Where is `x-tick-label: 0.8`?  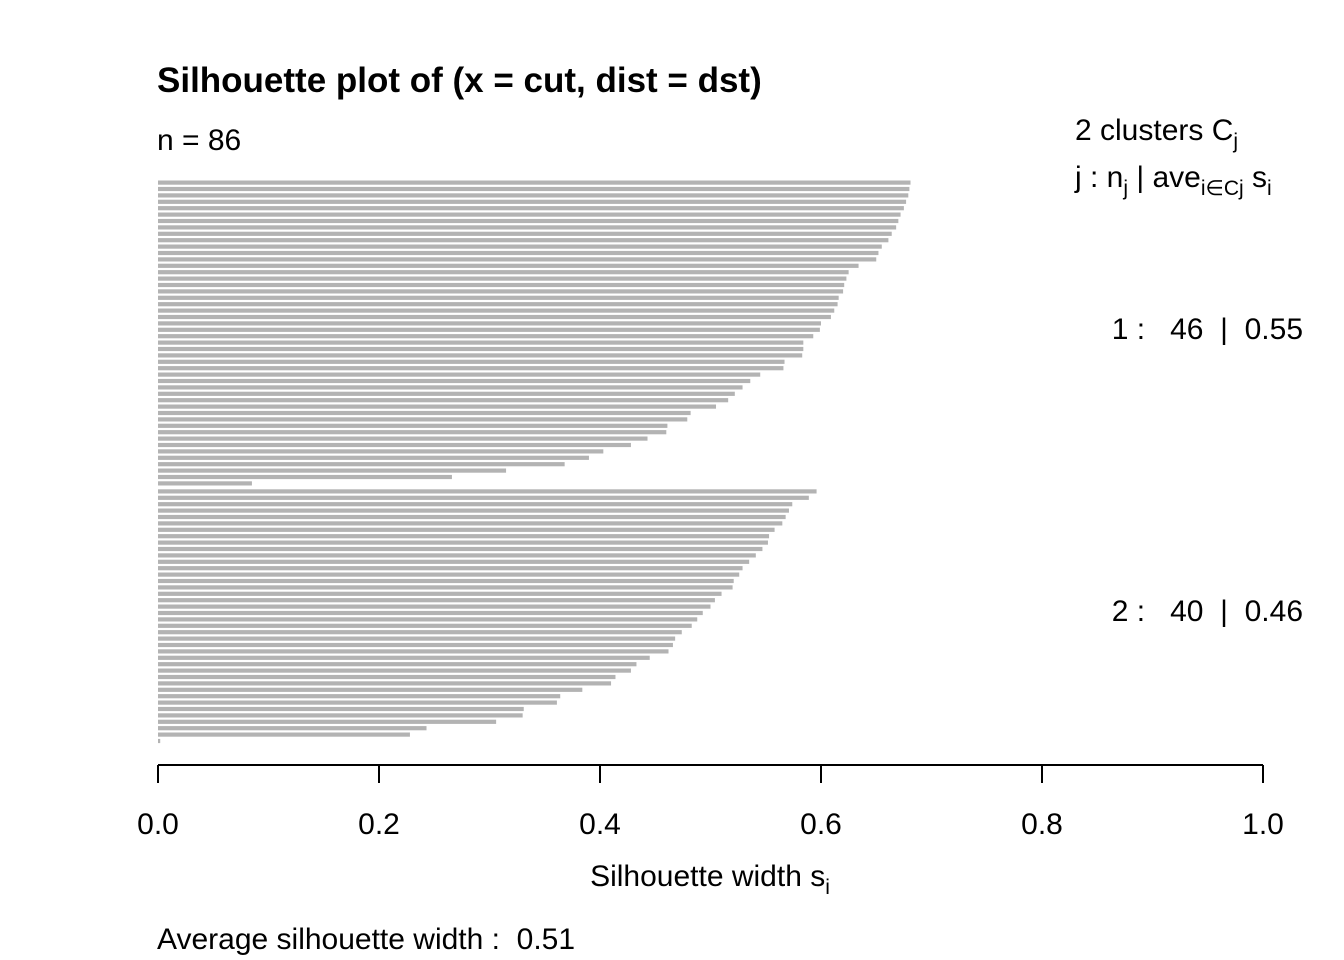
x-tick-label: 0.8 is located at coordinates (1042, 824).